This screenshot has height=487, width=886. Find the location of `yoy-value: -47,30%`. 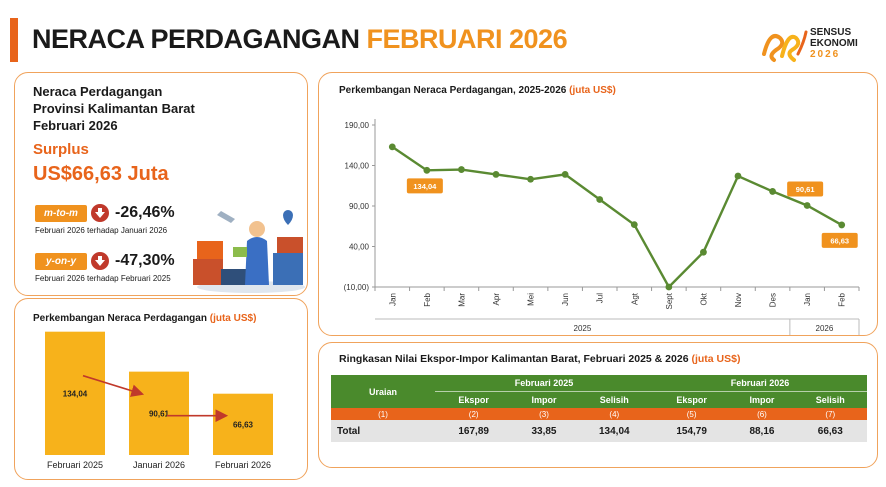

yoy-value: -47,30% is located at coordinates (145, 260).